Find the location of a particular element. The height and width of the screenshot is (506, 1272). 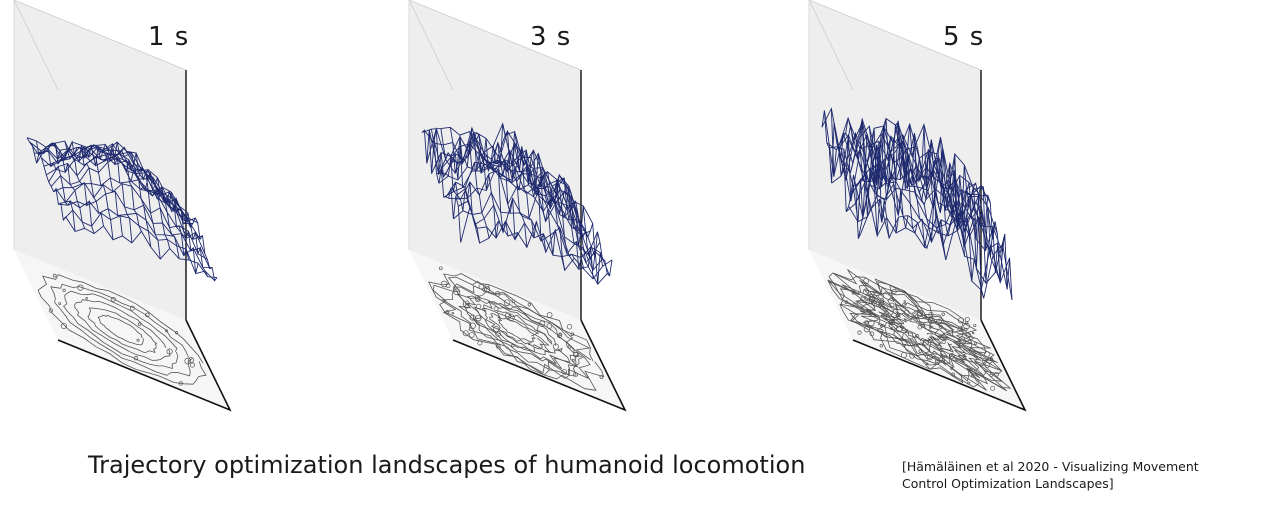

floor-axis-lines is located at coordinates (939, 365).